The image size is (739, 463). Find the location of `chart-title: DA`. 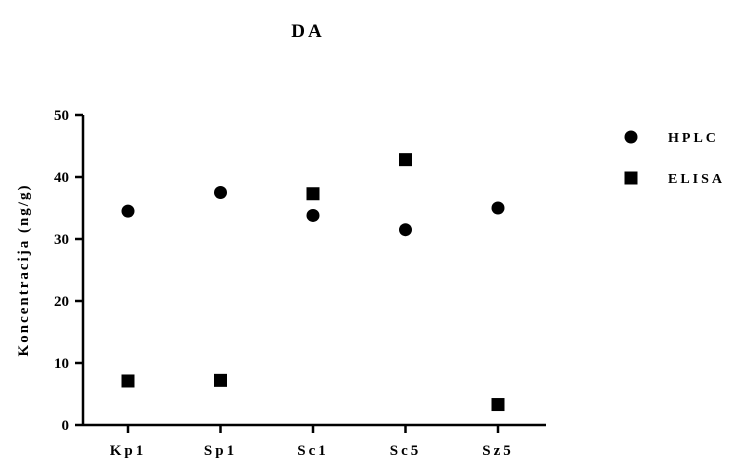

chart-title: DA is located at coordinates (307, 31).